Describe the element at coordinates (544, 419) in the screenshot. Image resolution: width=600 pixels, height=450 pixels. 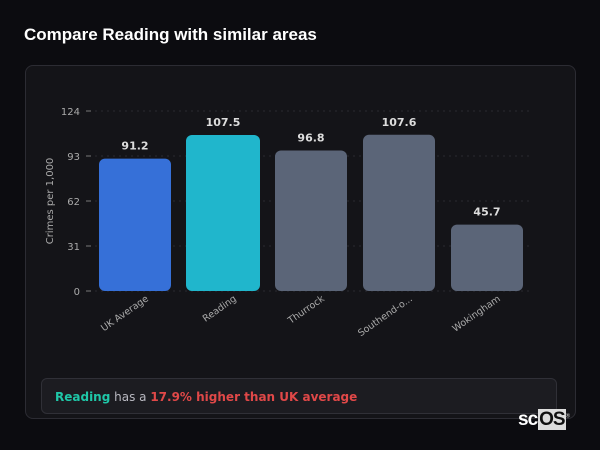
I see `scos-logo: sc OS®` at that location.